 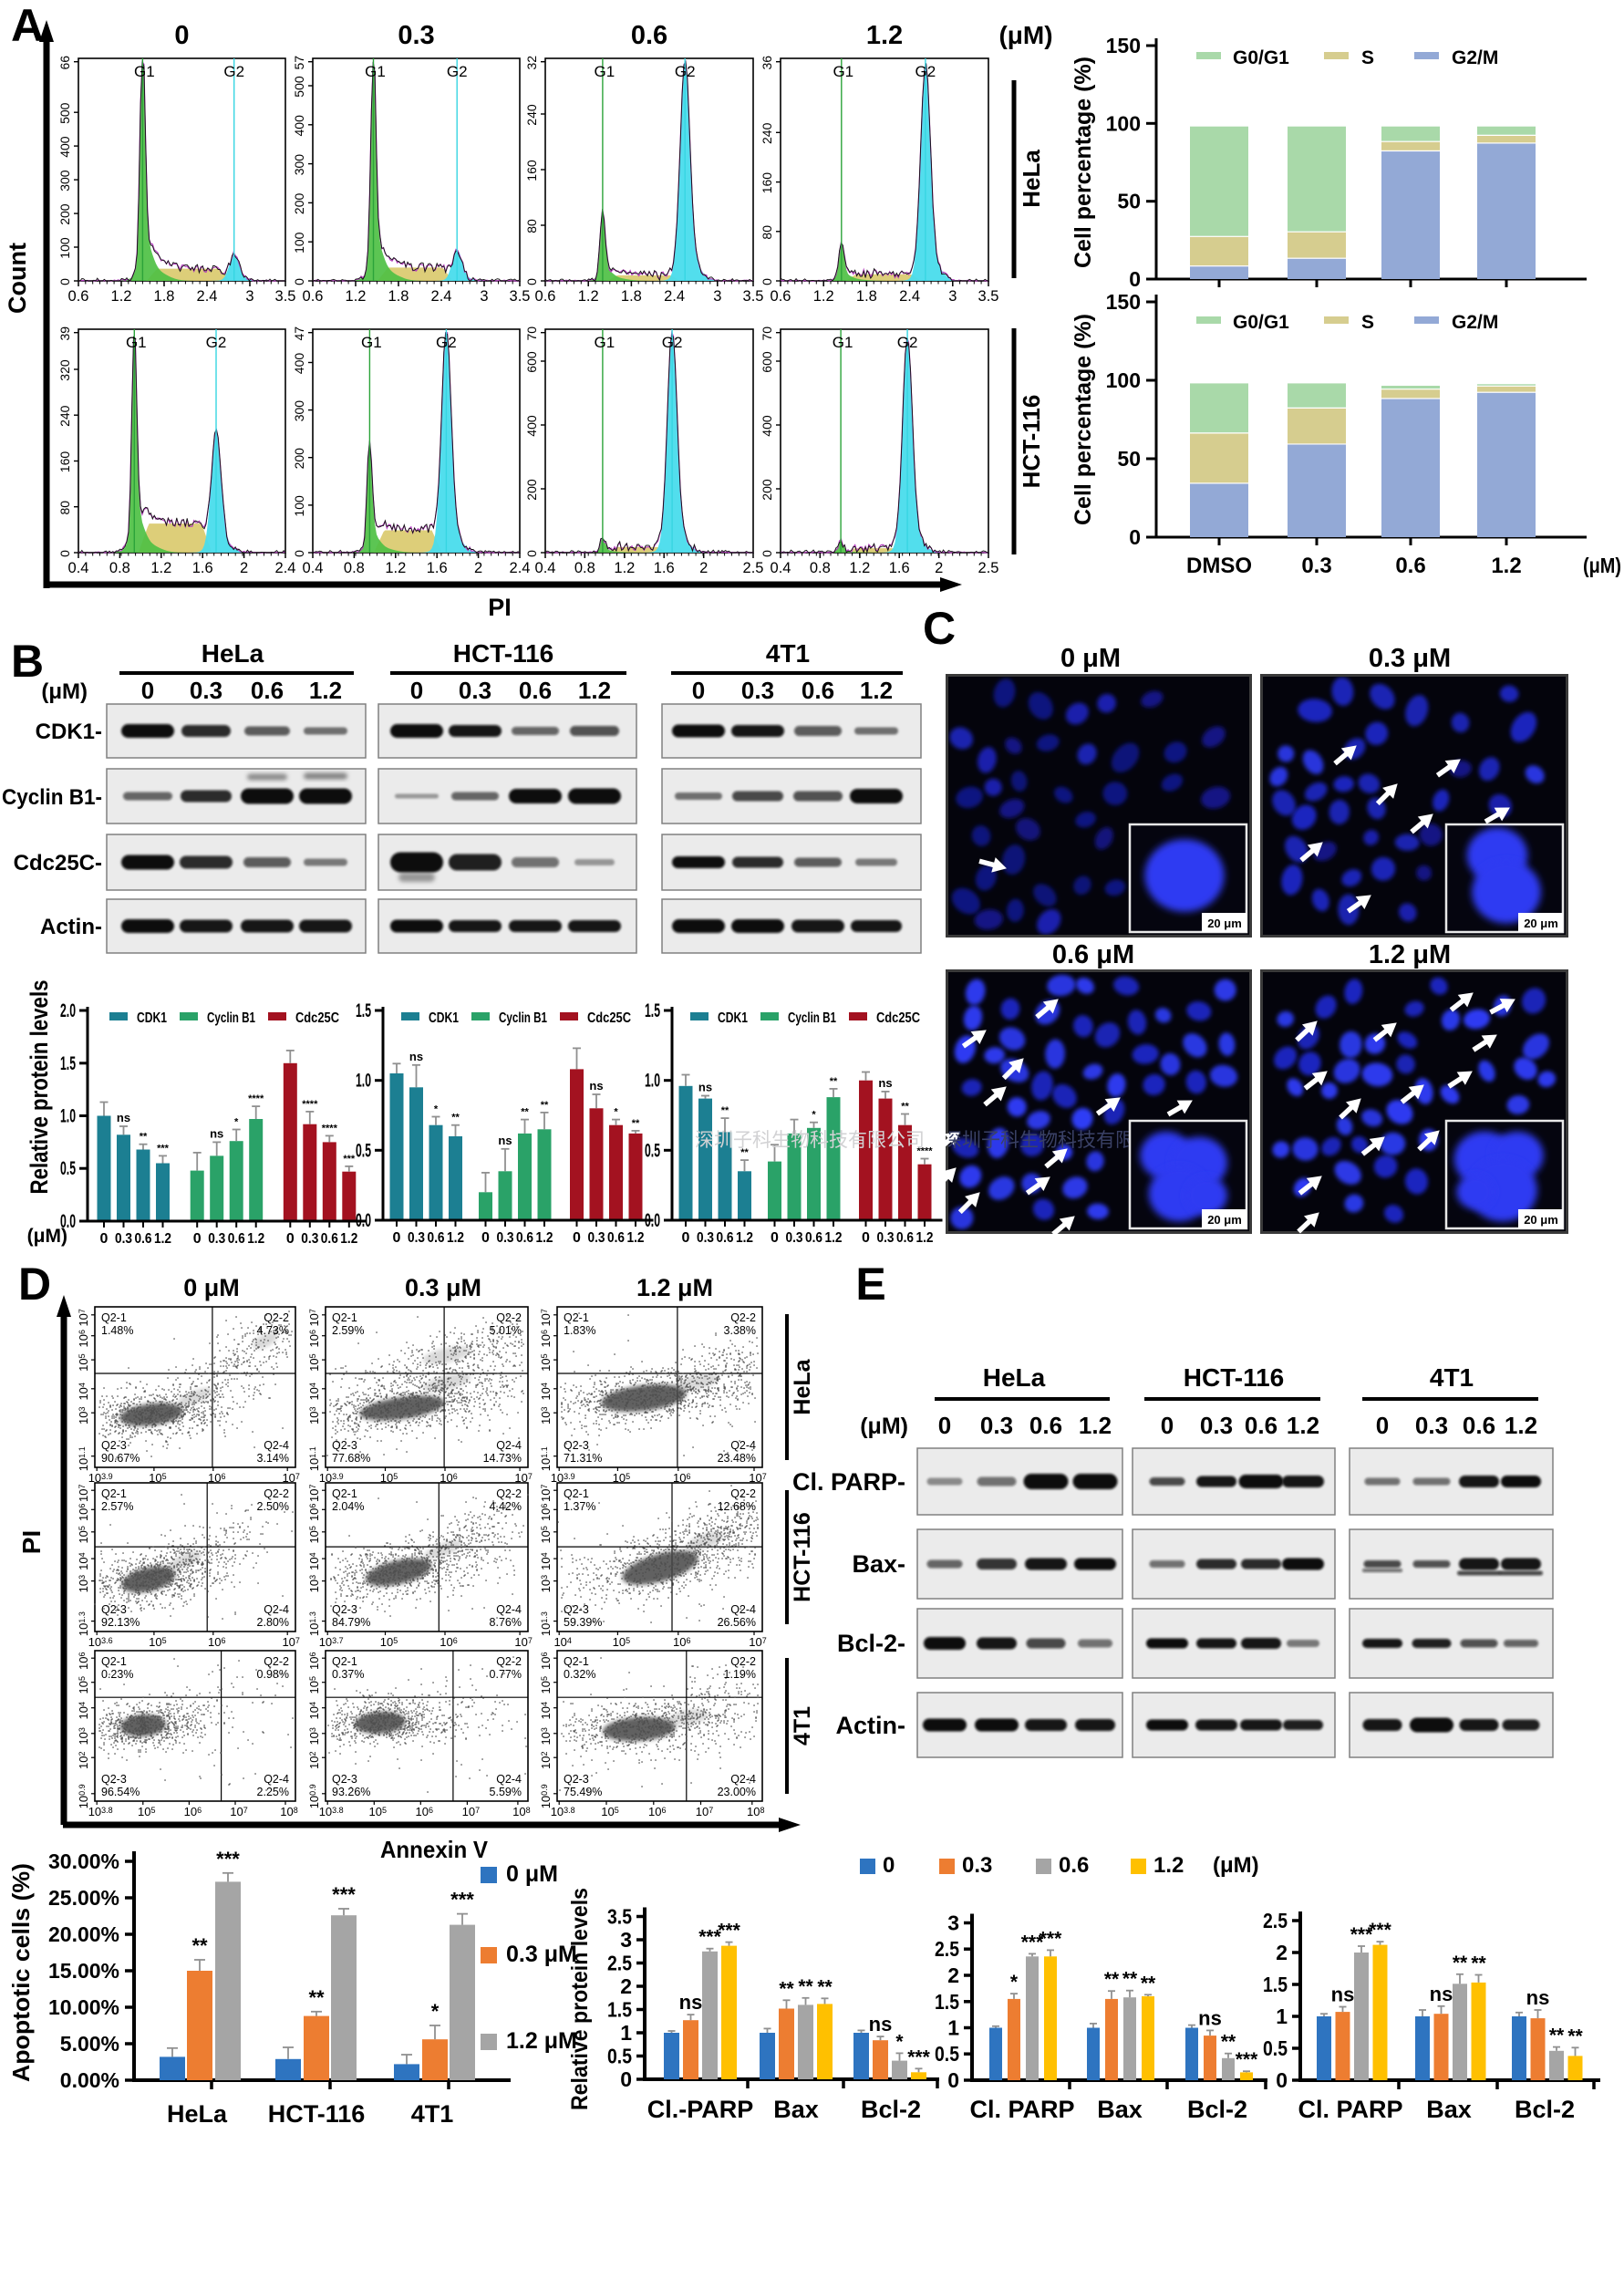 What do you see at coordinates (506, 1330) in the screenshot?
I see `svg-text: 5.01%` at bounding box center [506, 1330].